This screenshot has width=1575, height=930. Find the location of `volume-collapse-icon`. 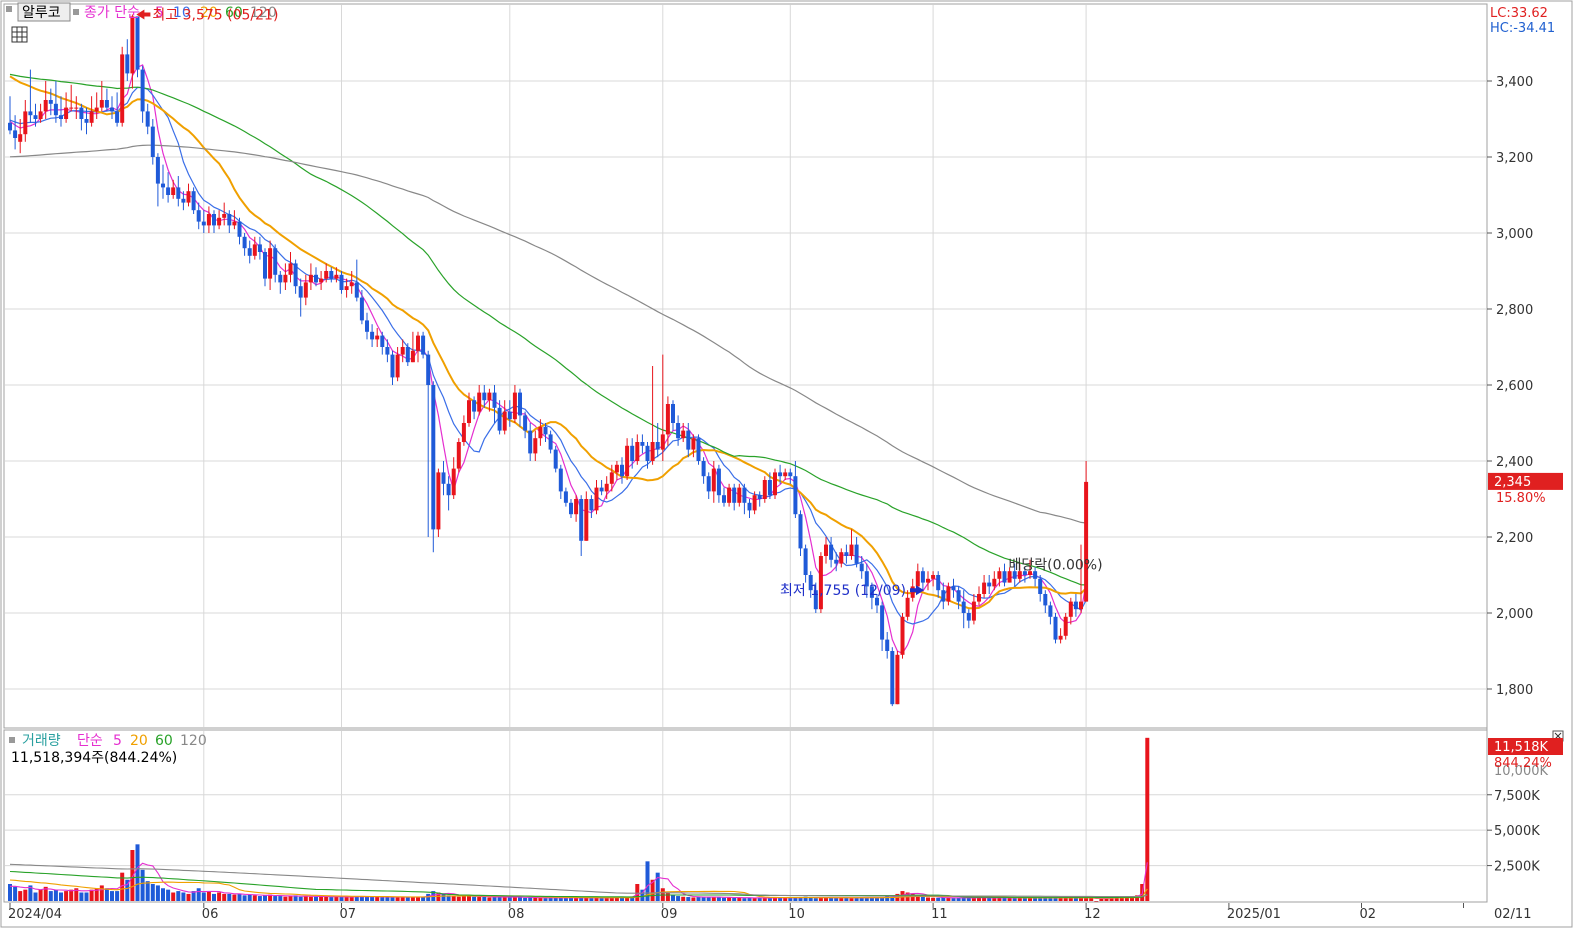

volume-collapse-icon is located at coordinates (12, 740).